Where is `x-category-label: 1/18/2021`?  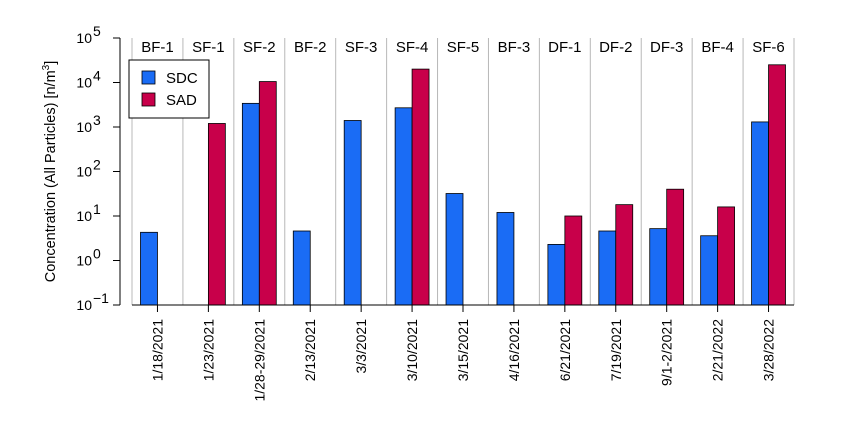 x-category-label: 1/18/2021 is located at coordinates (157, 350).